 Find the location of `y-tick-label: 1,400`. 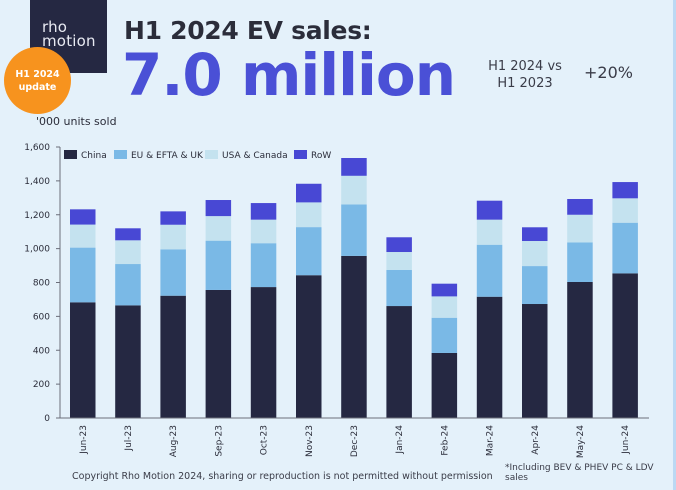

y-tick-label: 1,400 is located at coordinates (37, 182).